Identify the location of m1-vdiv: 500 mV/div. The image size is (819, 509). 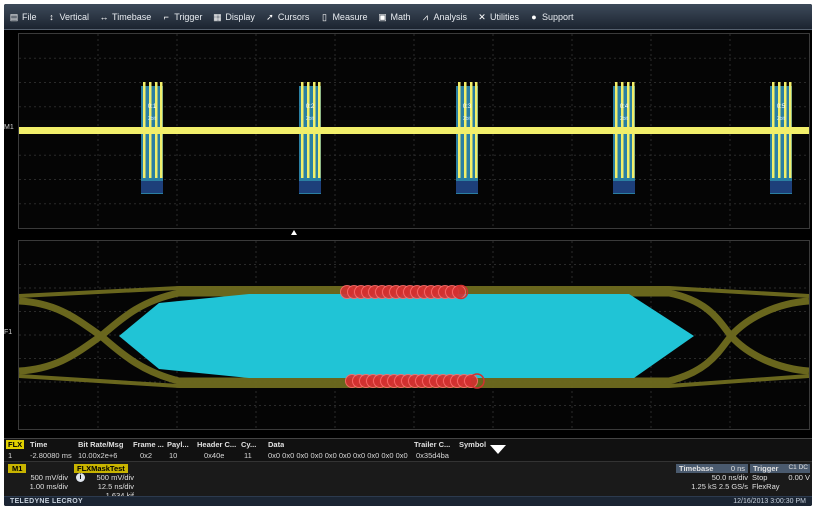
(49, 477).